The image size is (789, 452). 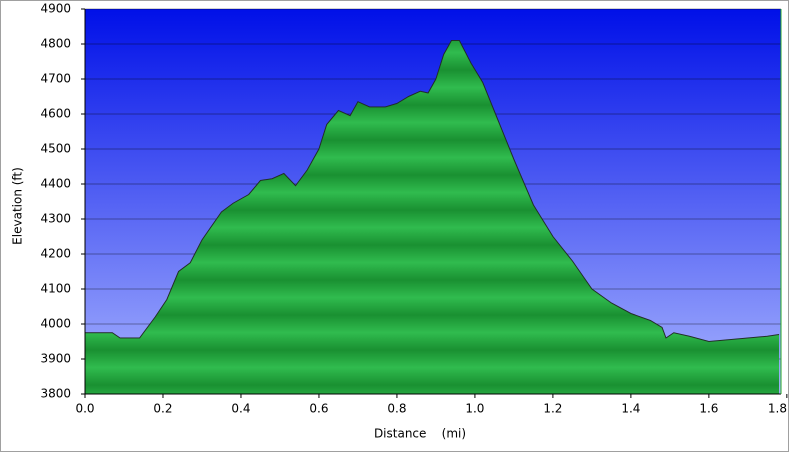 I want to click on y-tick-label: 4600, so click(x=55, y=114).